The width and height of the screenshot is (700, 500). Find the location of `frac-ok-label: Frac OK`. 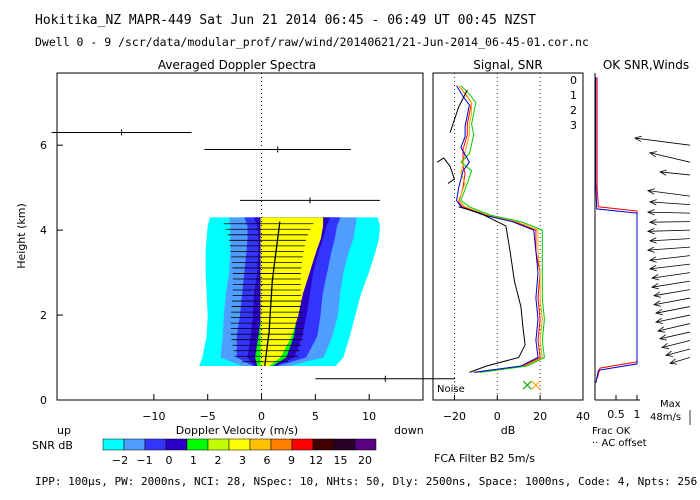

frac-ok-label: Frac OK is located at coordinates (611, 431).